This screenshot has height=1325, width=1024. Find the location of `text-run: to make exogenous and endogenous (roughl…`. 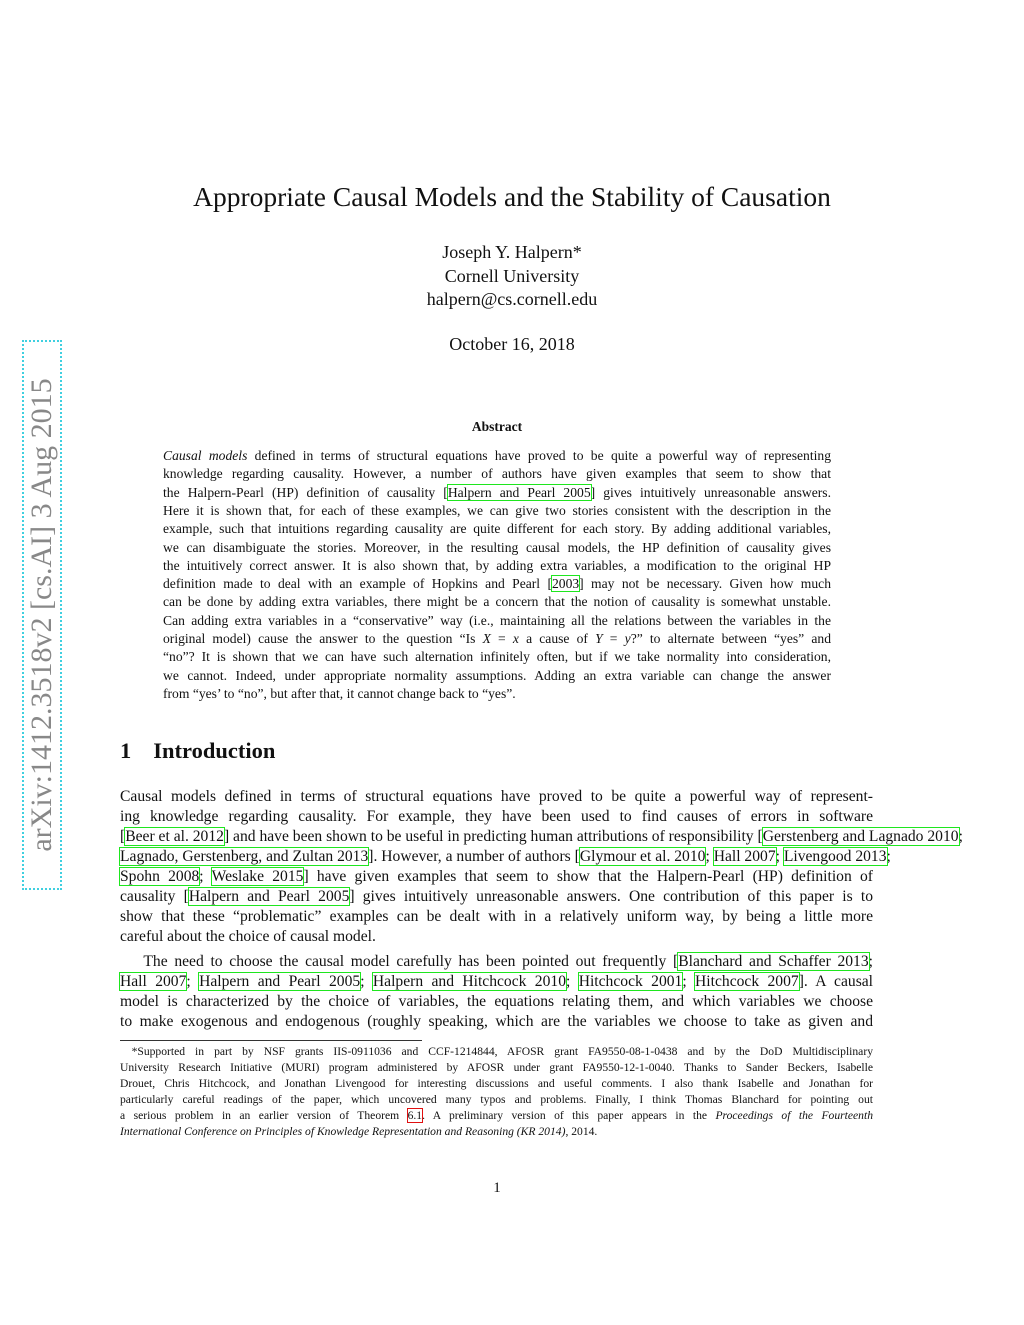

text-run: to make exogenous and endogenous (roughl… is located at coordinates (496, 1021).